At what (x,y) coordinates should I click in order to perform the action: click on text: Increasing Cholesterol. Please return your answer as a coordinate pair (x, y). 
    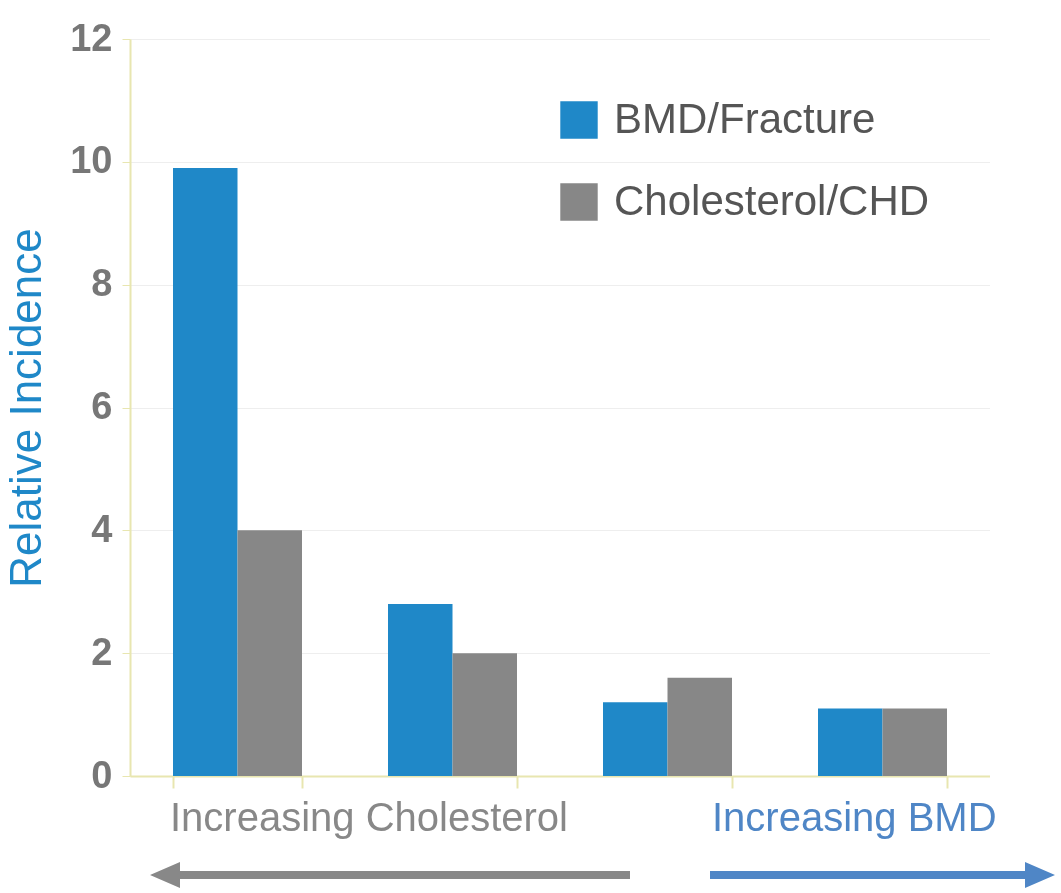
    Looking at the image, I should click on (369, 817).